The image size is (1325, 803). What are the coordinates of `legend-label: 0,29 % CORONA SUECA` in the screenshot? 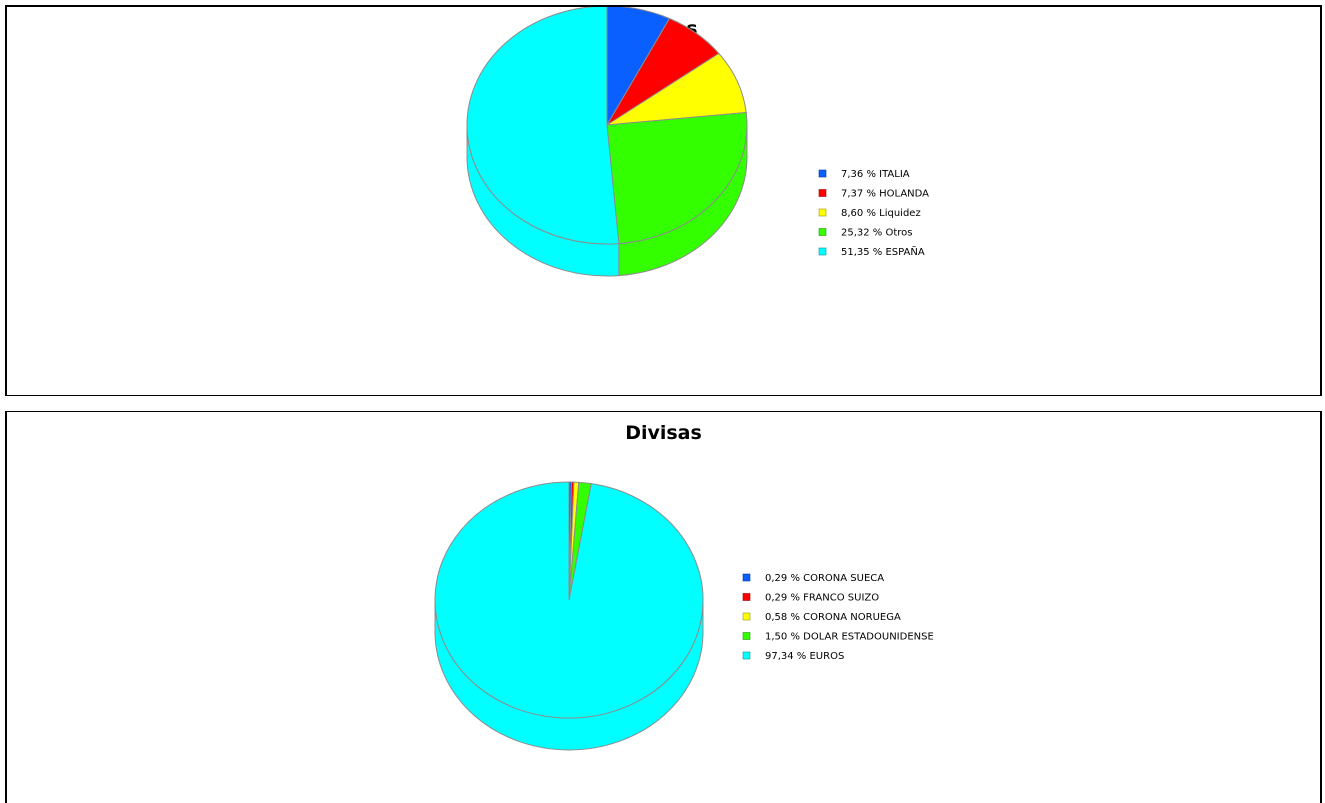 It's located at (824, 578).